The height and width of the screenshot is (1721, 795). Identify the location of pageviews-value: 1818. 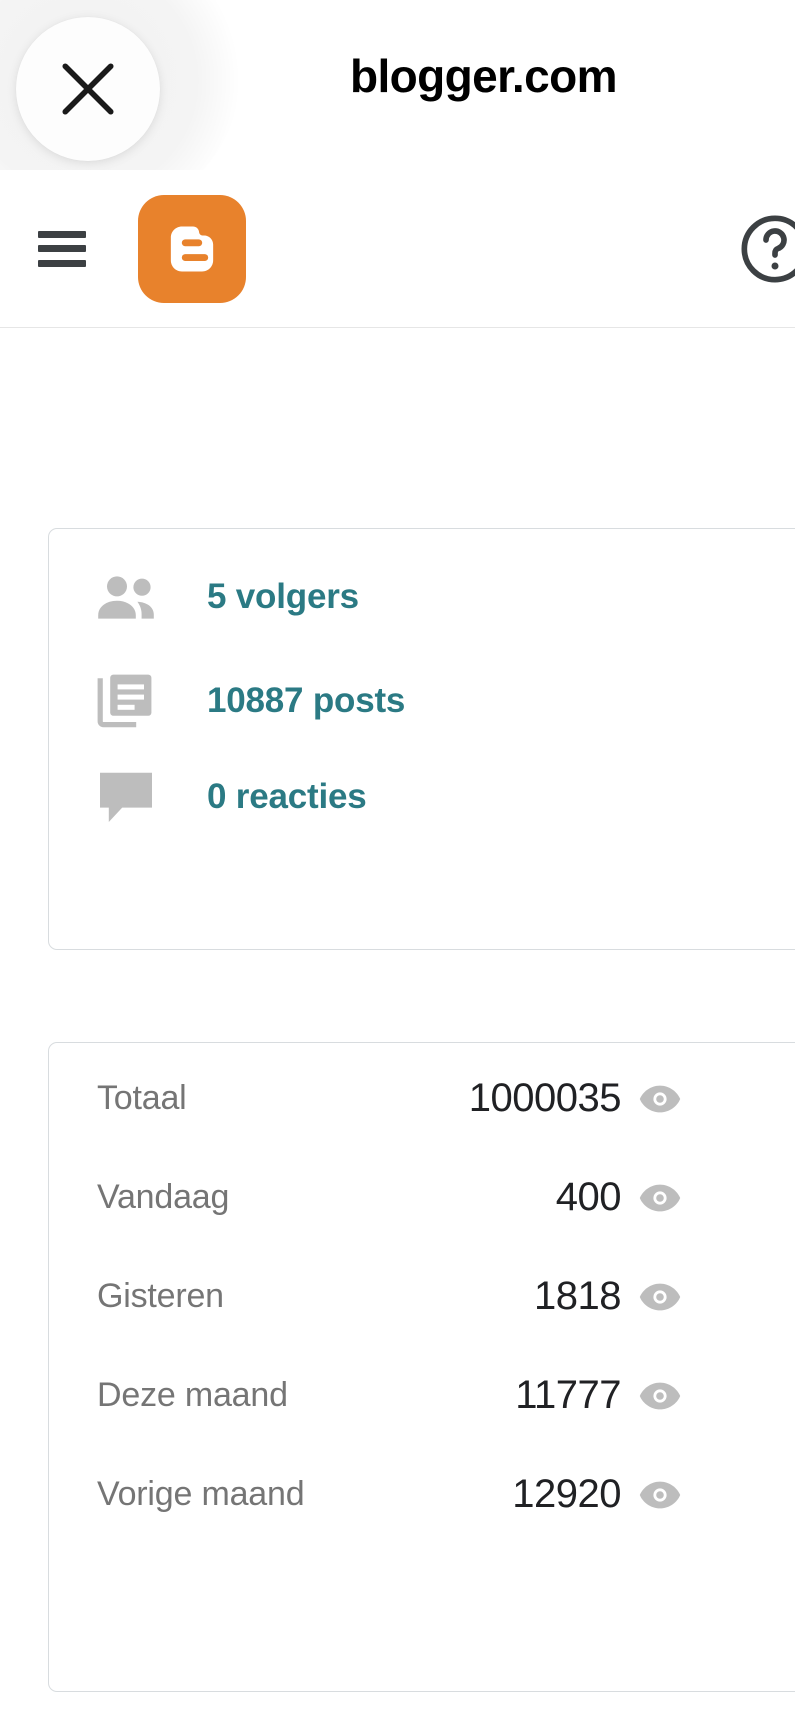
(577, 1296).